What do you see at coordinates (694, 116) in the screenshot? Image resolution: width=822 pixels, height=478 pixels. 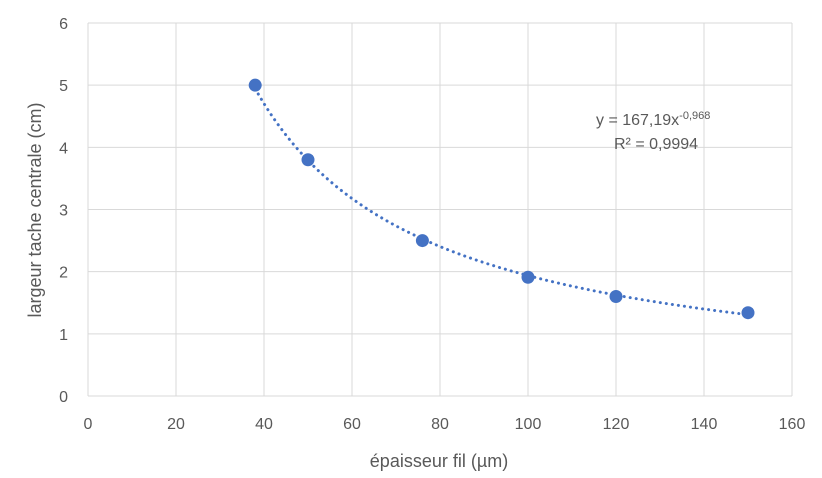 I see `trendline-equation-exponent: -0,968` at bounding box center [694, 116].